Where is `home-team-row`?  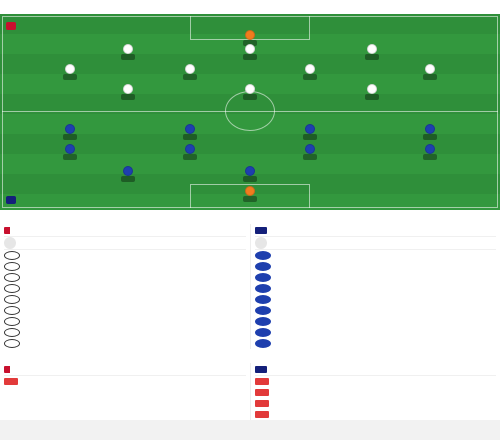 home-team-row is located at coordinates (125, 230).